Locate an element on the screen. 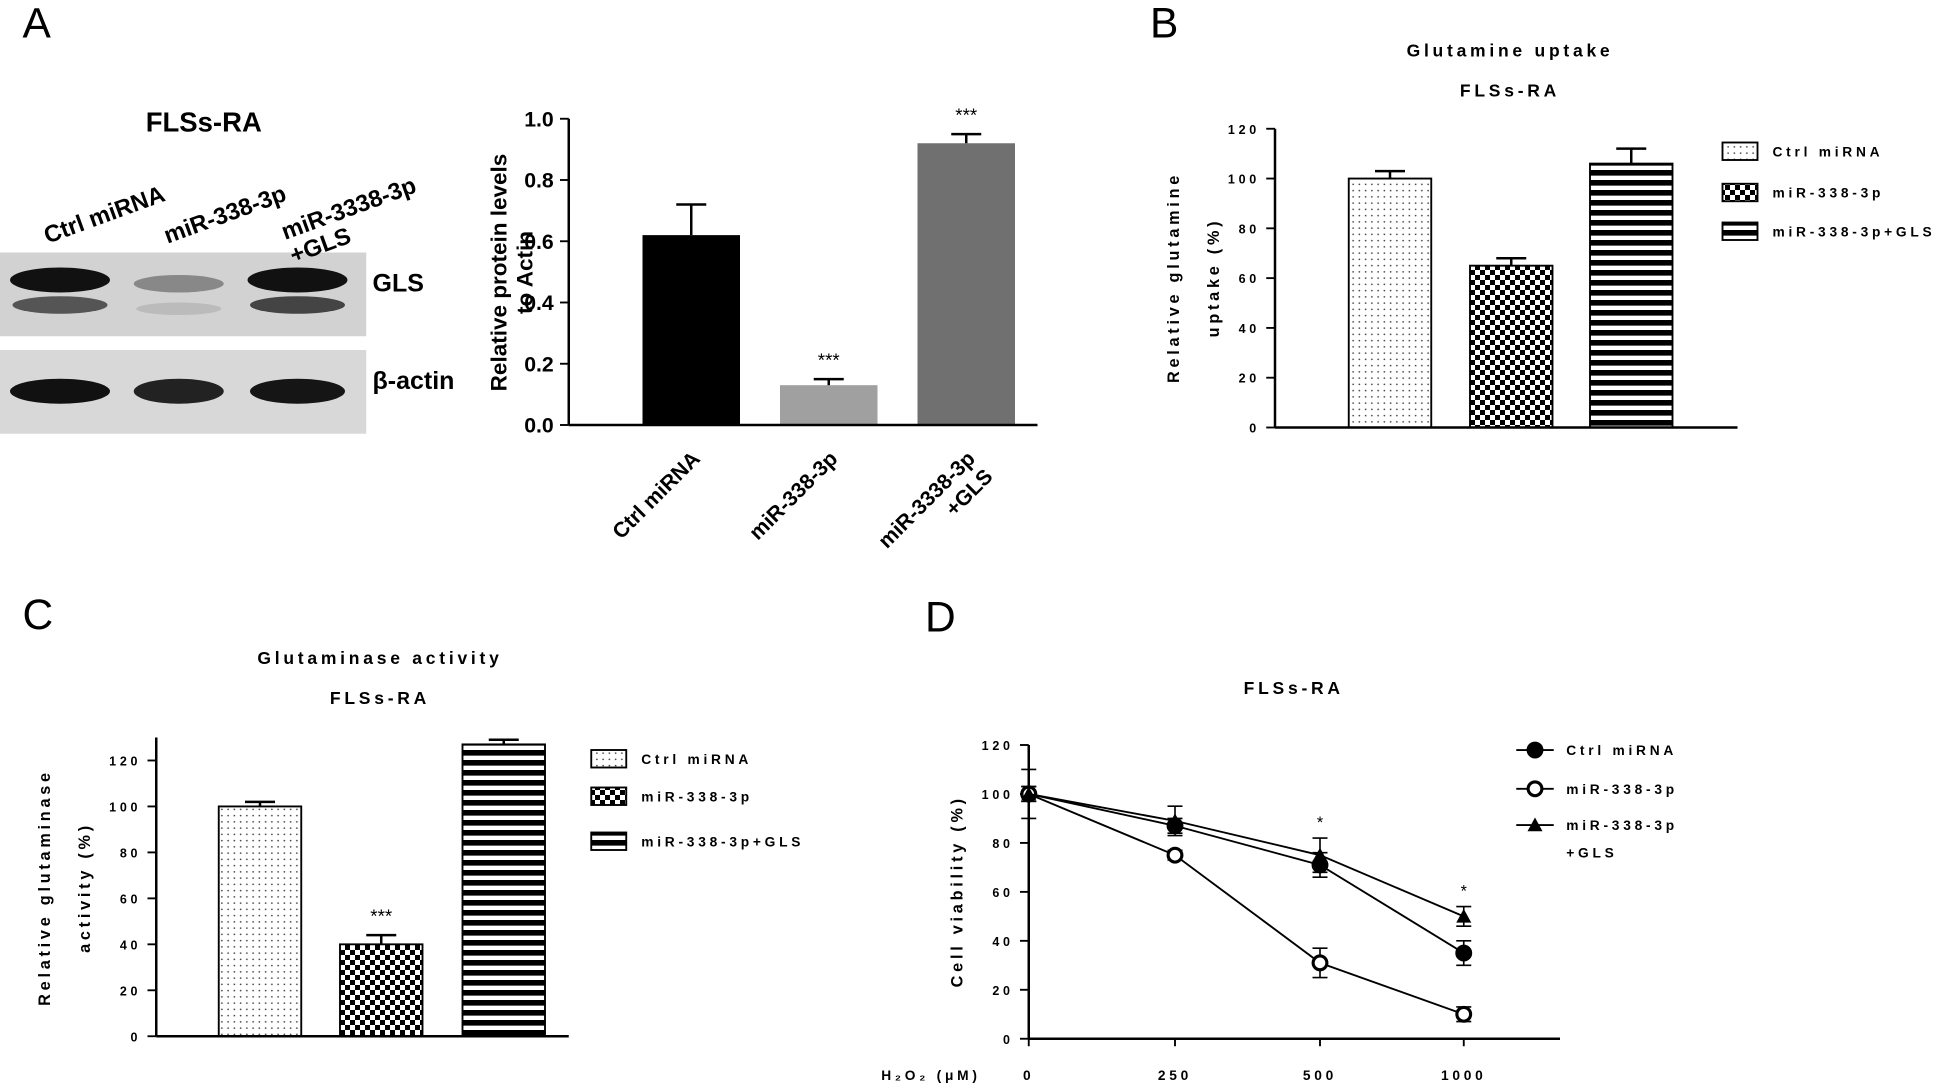 The height and width of the screenshot is (1088, 1960). legend-label-line: +GLS is located at coordinates (1591, 853).